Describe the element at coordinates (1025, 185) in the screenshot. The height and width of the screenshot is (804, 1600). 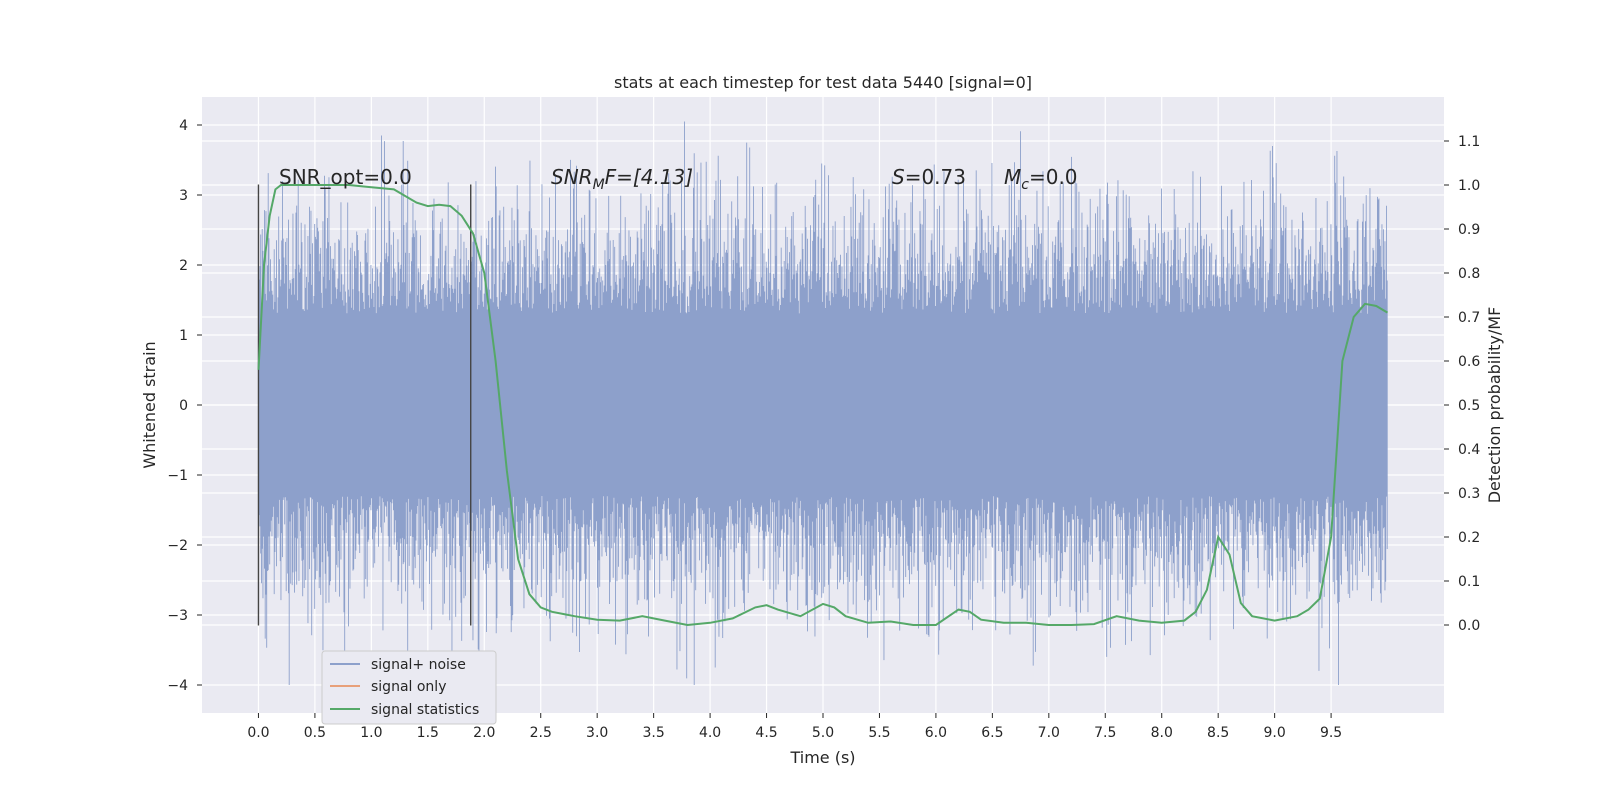
I see `annotation-mc-sub: c` at that location.